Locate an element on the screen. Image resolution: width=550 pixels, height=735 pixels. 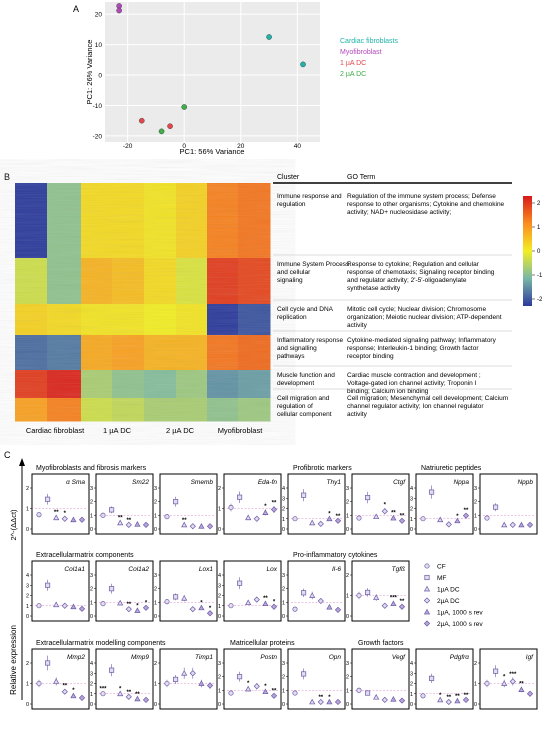
section-title: Natriuretic peptides is located at coordinates (451, 468).